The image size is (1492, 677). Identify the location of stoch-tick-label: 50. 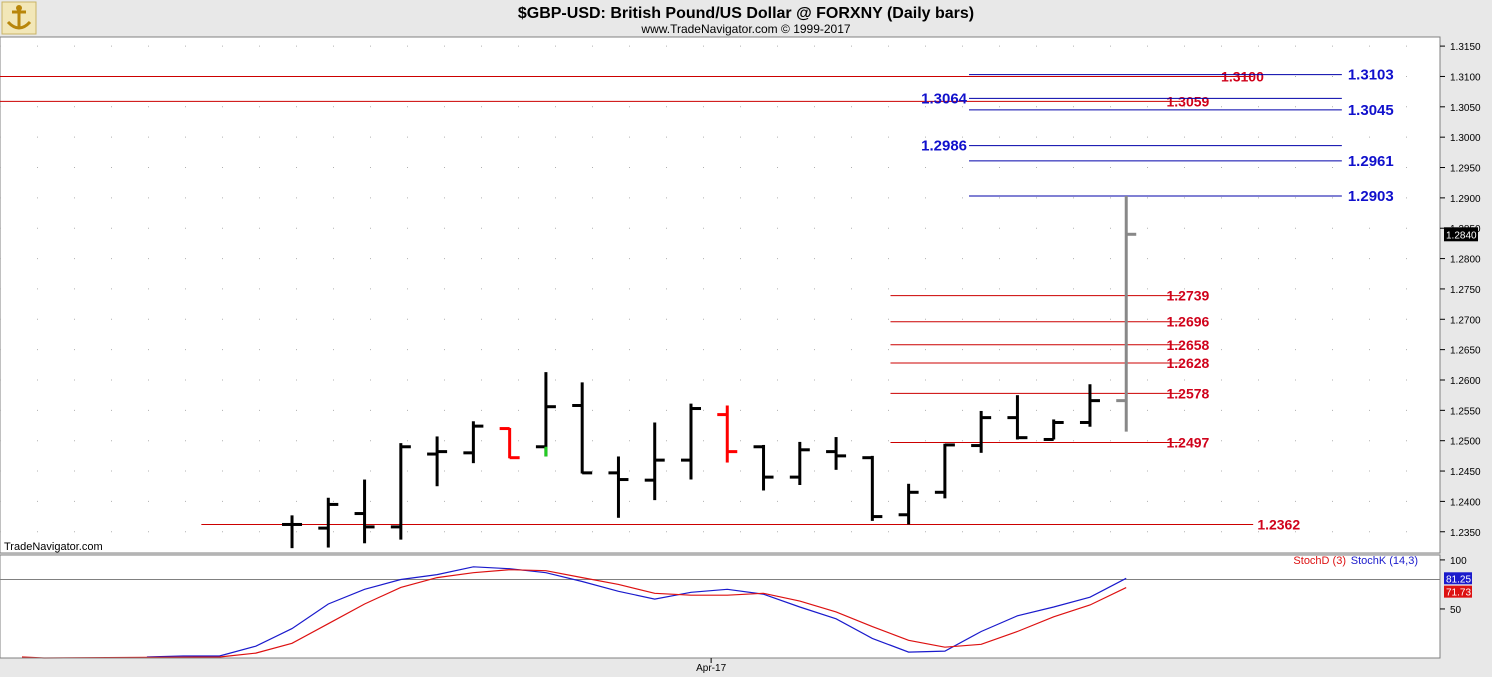
(1456, 610).